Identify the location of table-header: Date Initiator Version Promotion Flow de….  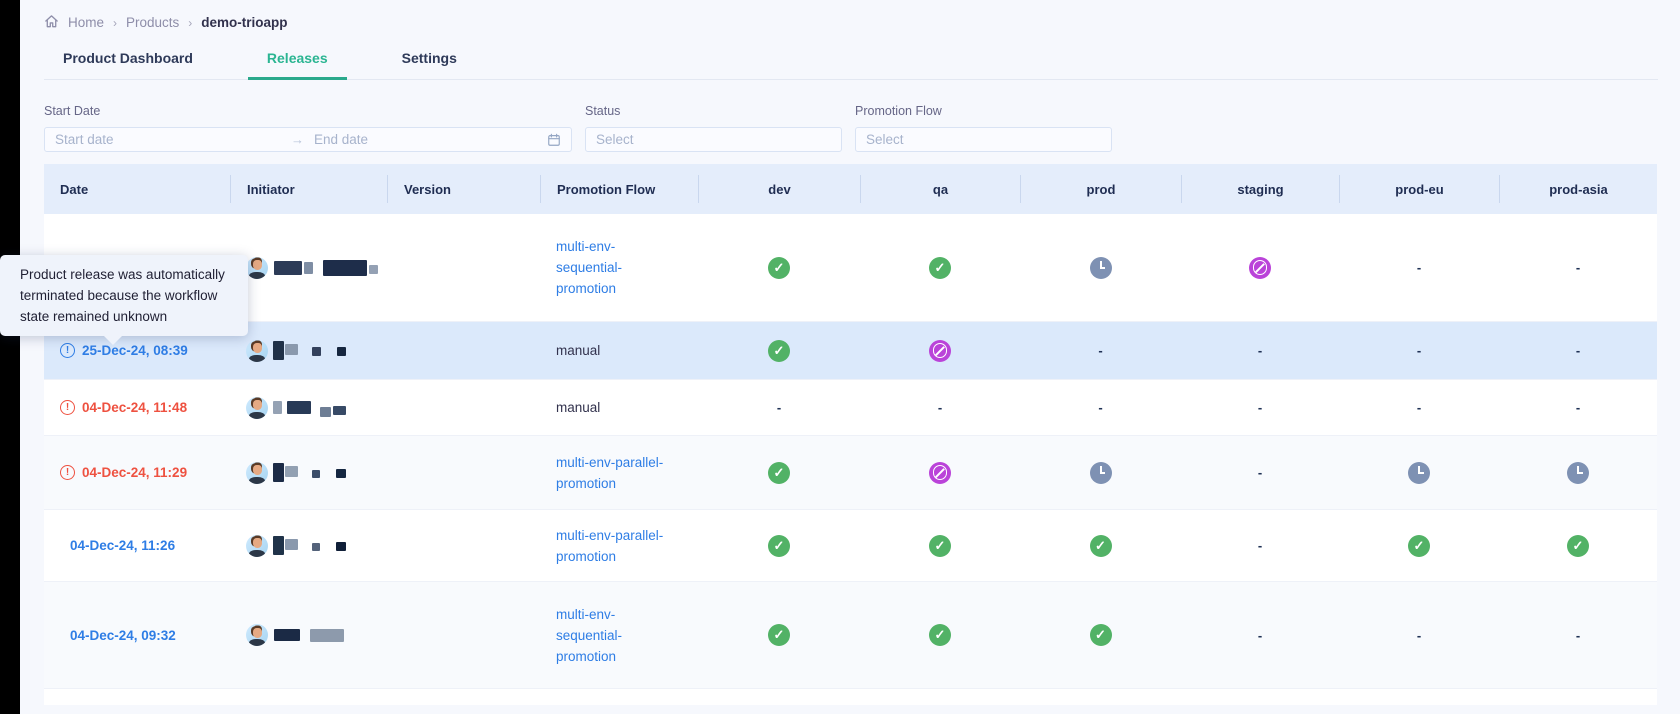
(850, 189).